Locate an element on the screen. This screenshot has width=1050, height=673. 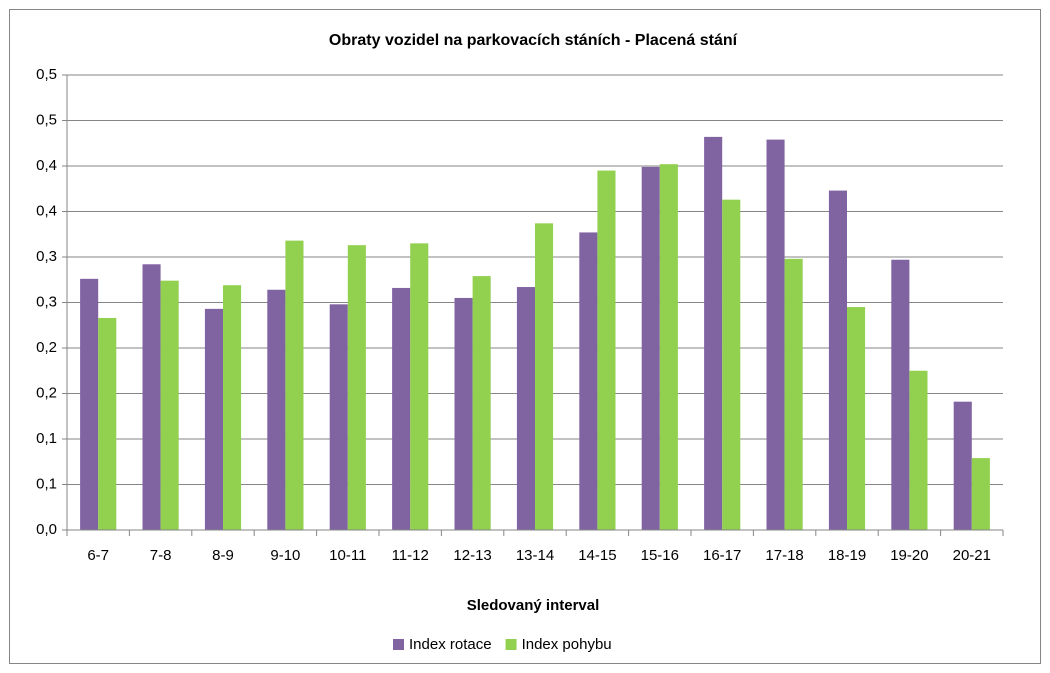
x-tick-label: 11-12 is located at coordinates (410, 555).